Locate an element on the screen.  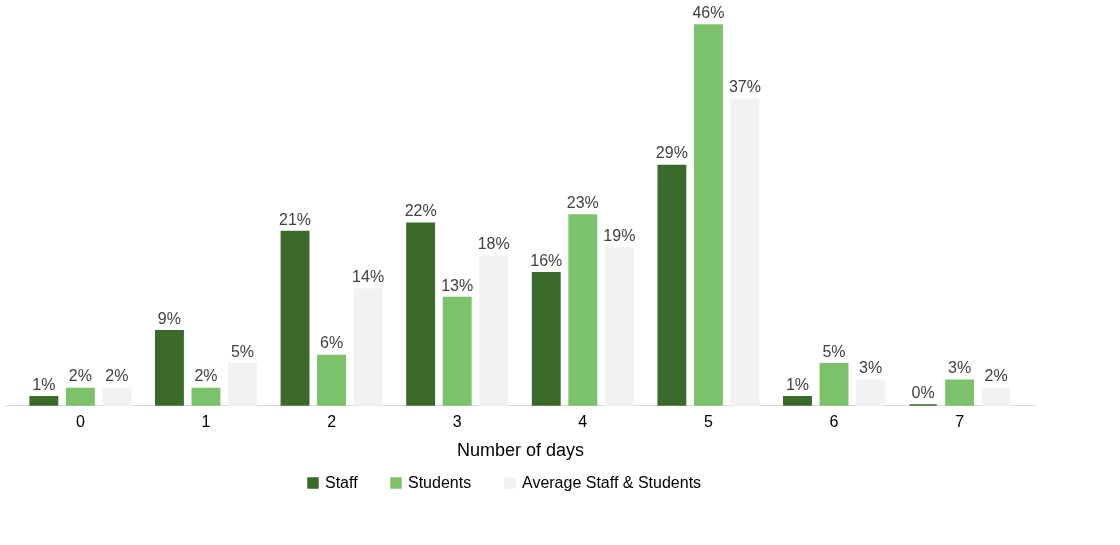
data-label: 9% is located at coordinates (169, 318).